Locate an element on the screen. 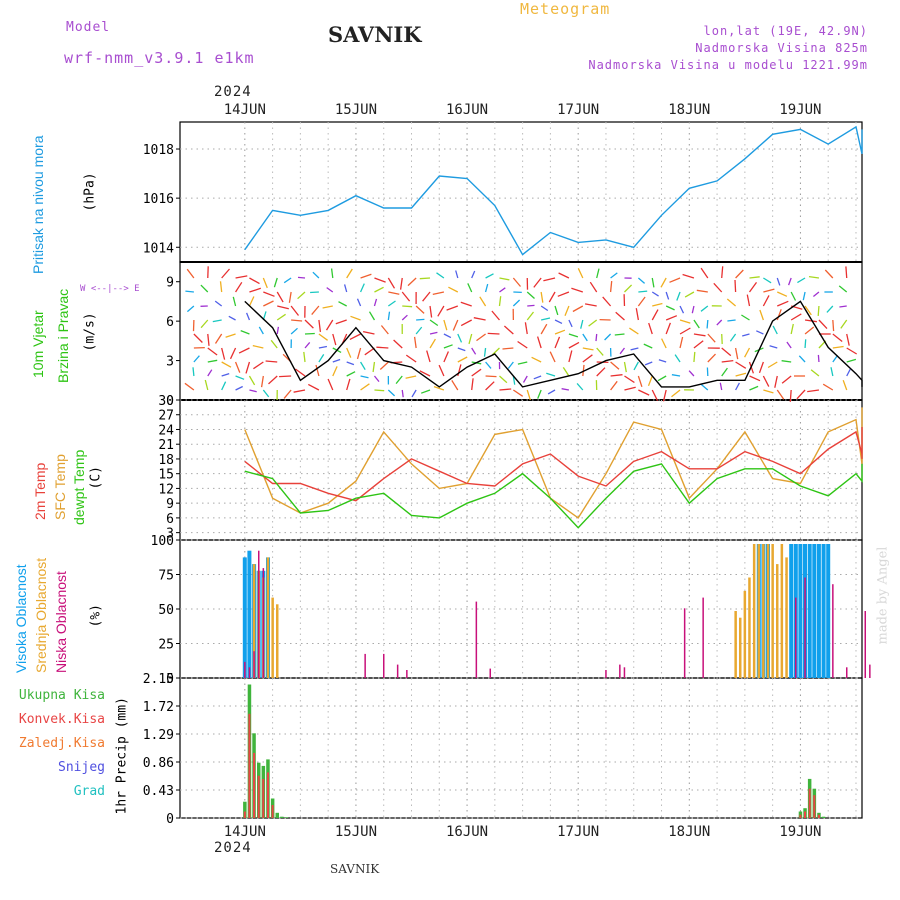 The height and width of the screenshot is (900, 900). wind-frame is located at coordinates (521, 331).